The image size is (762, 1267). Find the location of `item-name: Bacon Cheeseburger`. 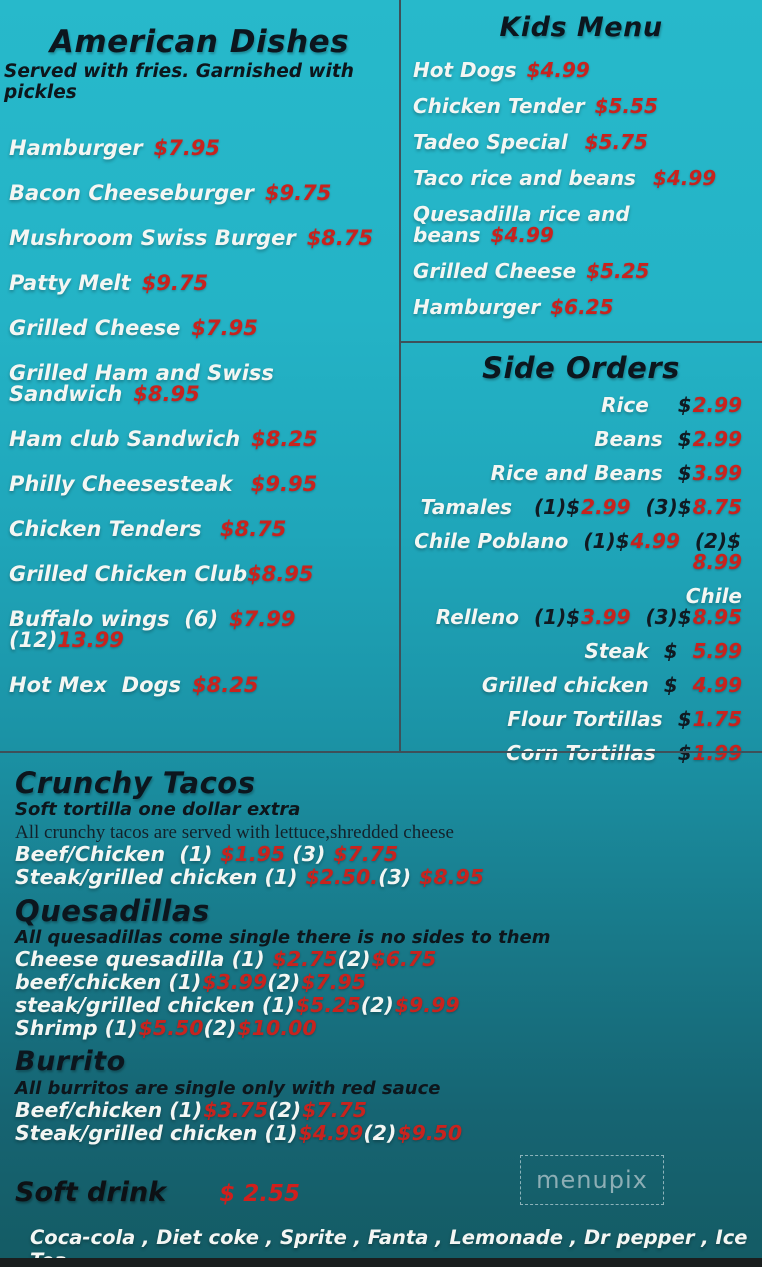

item-name: Bacon Cheeseburger is located at coordinates (131, 193).